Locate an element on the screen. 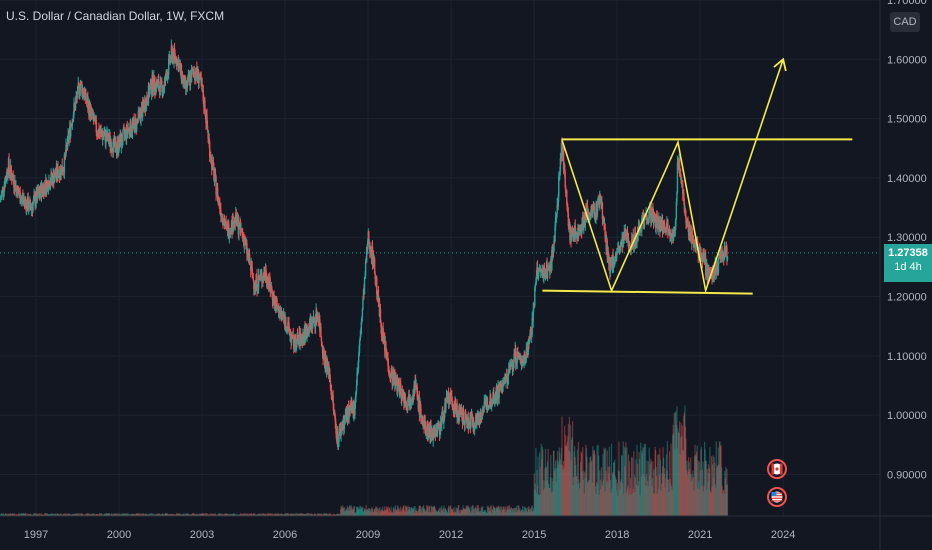  drawing-layer is located at coordinates (697, 176).